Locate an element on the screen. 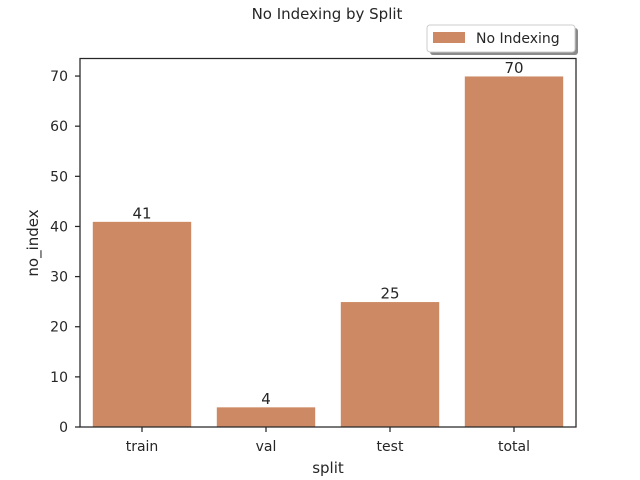 This screenshot has height=480, width=640. y-axis: 0 10 20 30 40 50 60 70 is located at coordinates (65, 252).